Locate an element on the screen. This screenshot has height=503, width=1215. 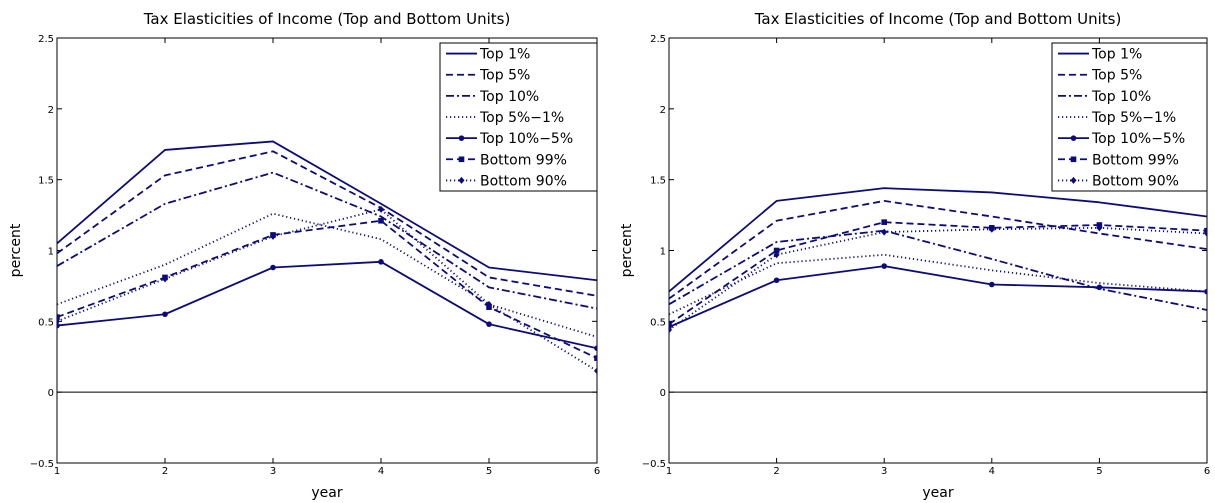
right-series-group is located at coordinates (938, 260).